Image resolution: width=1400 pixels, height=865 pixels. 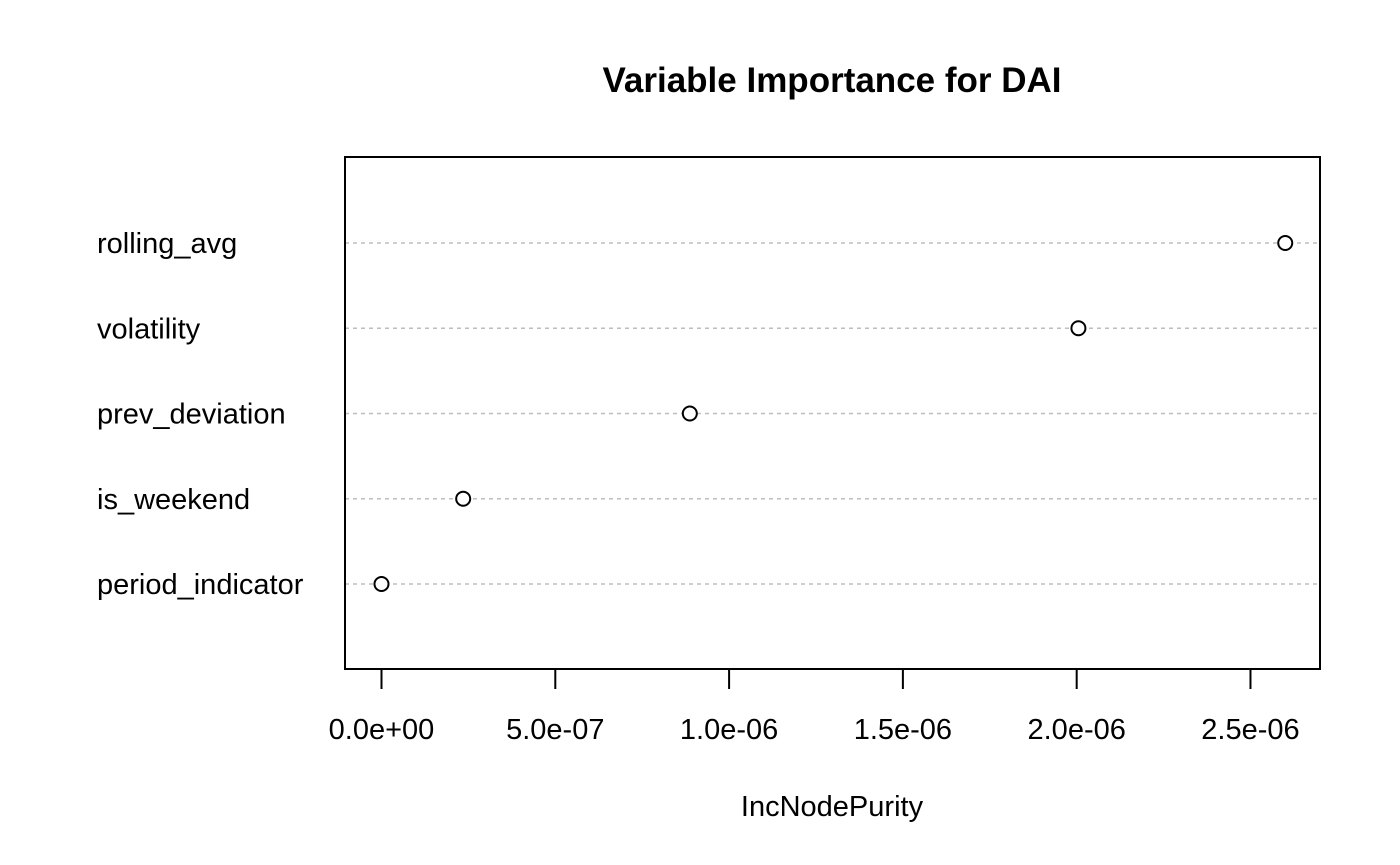 I want to click on chart-title: Variable Importance for DAI, so click(x=831, y=80).